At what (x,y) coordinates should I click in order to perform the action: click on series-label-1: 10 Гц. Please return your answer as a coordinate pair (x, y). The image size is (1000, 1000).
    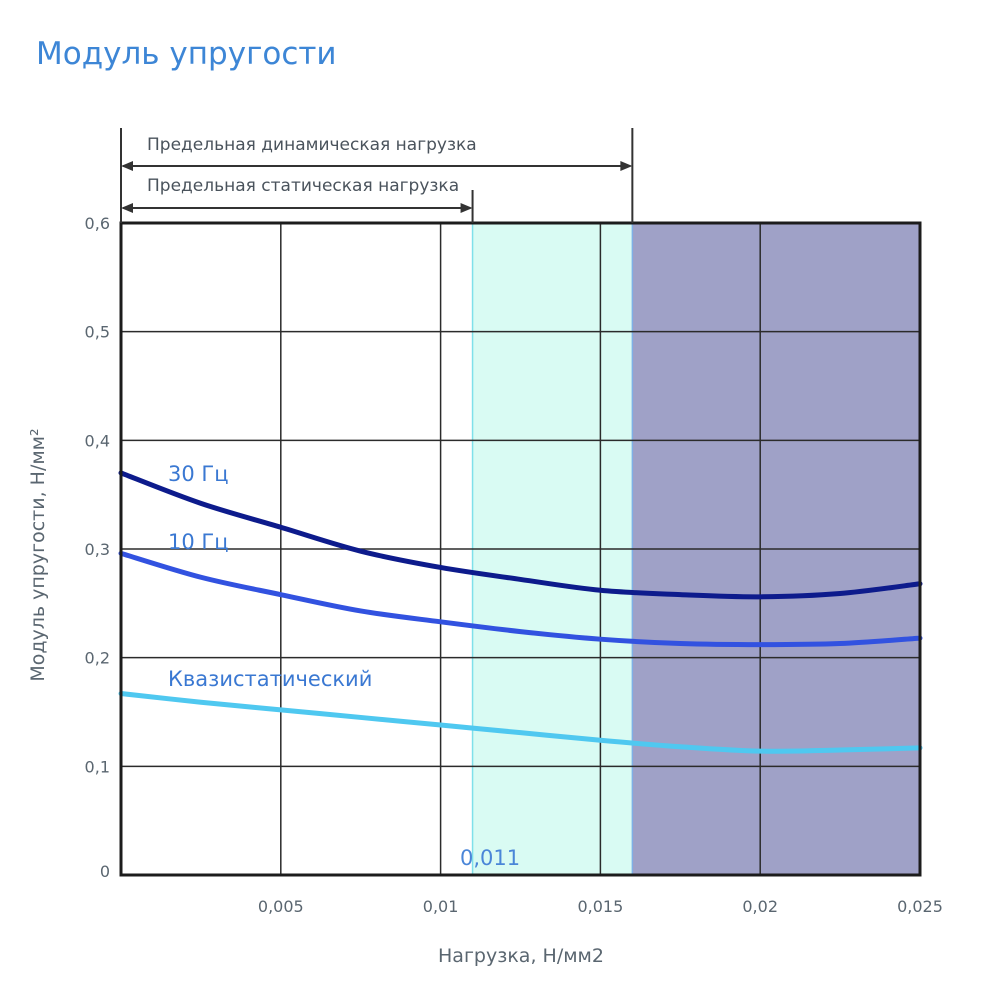
    Looking at the image, I should click on (198, 542).